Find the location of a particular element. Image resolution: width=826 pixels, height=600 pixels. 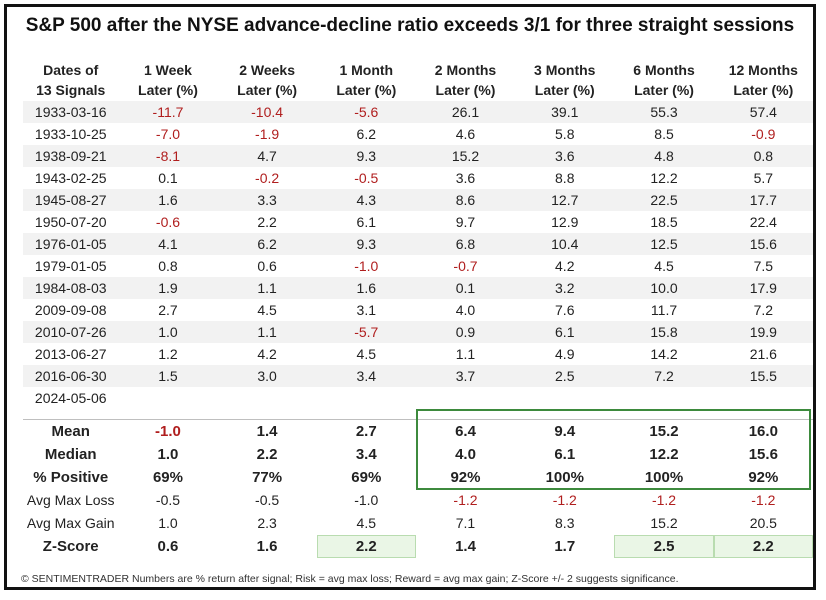

return-cell: 0.6 is located at coordinates (267, 266).